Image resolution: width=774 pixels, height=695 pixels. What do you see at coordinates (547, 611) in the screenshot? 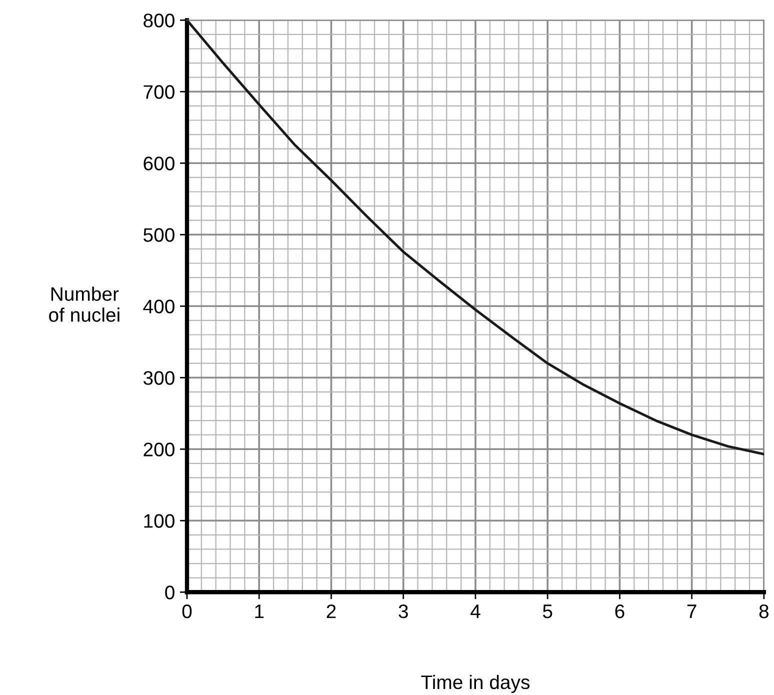
I see `x-tick-label: 5` at bounding box center [547, 611].